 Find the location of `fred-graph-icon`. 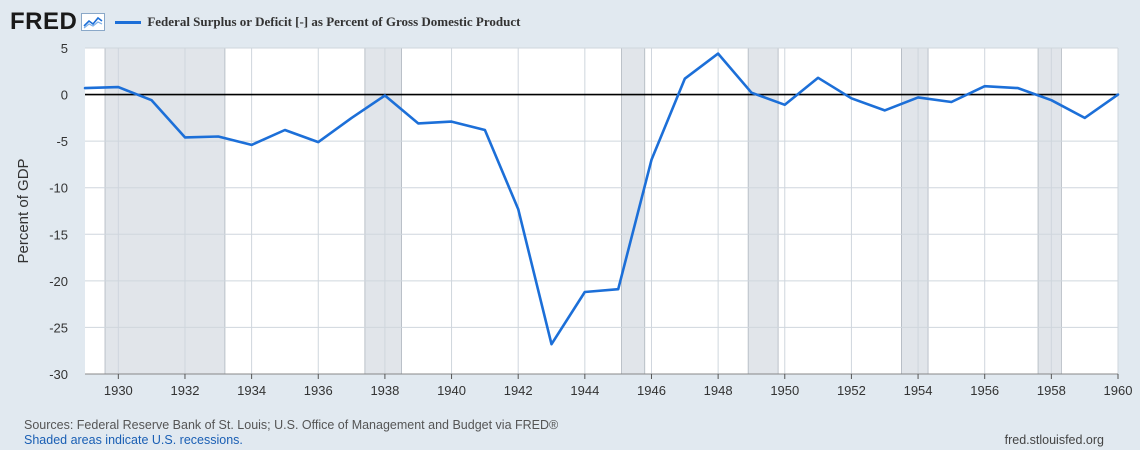

fred-graph-icon is located at coordinates (93, 22).